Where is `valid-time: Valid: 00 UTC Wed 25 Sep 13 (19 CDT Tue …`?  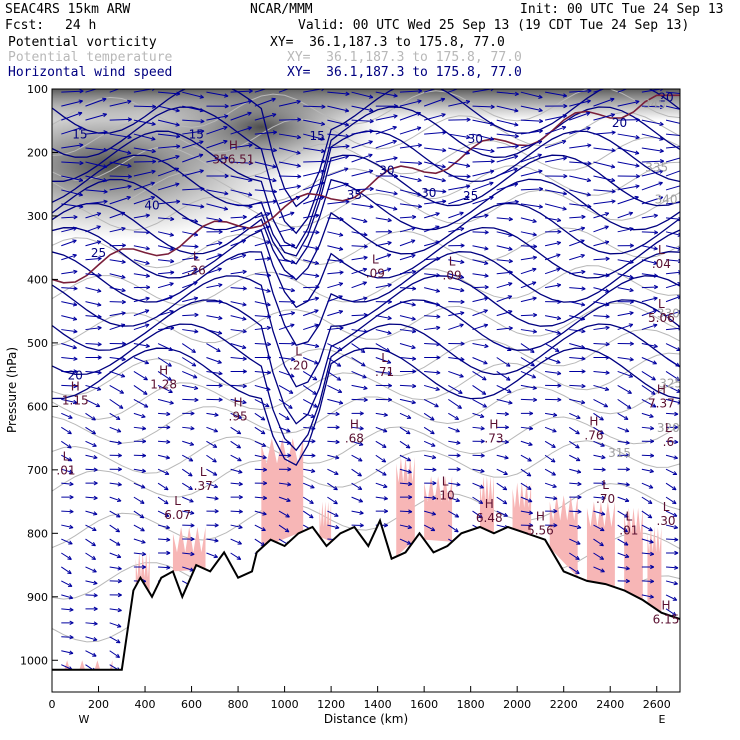 valid-time: Valid: 00 UTC Wed 25 Sep 13 (19 CDT Tue … is located at coordinates (494, 25).